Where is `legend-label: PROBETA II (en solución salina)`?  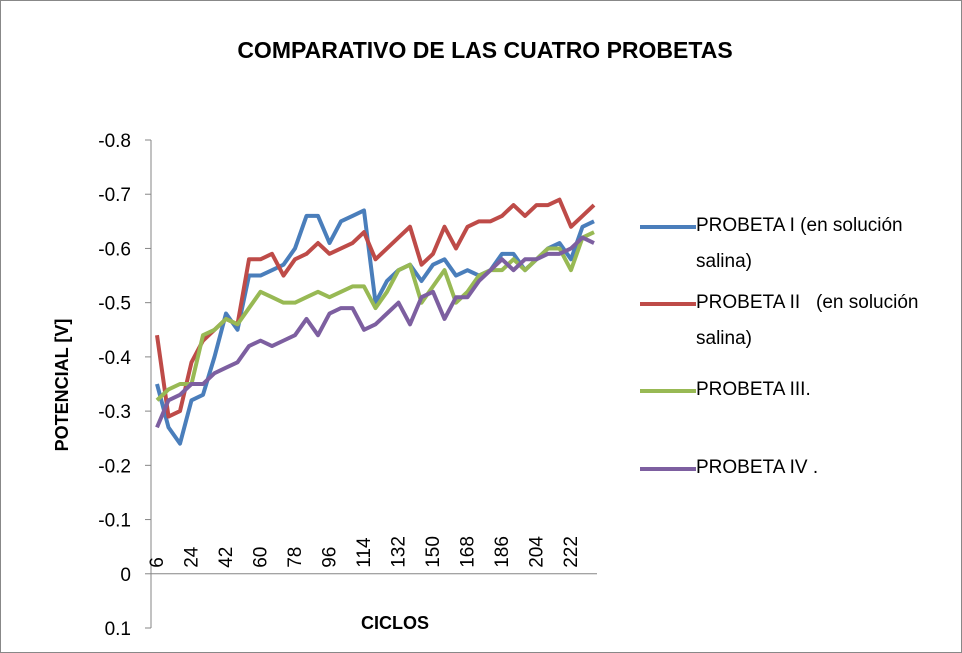
legend-label: PROBETA II (en solución salina) is located at coordinates (810, 320).